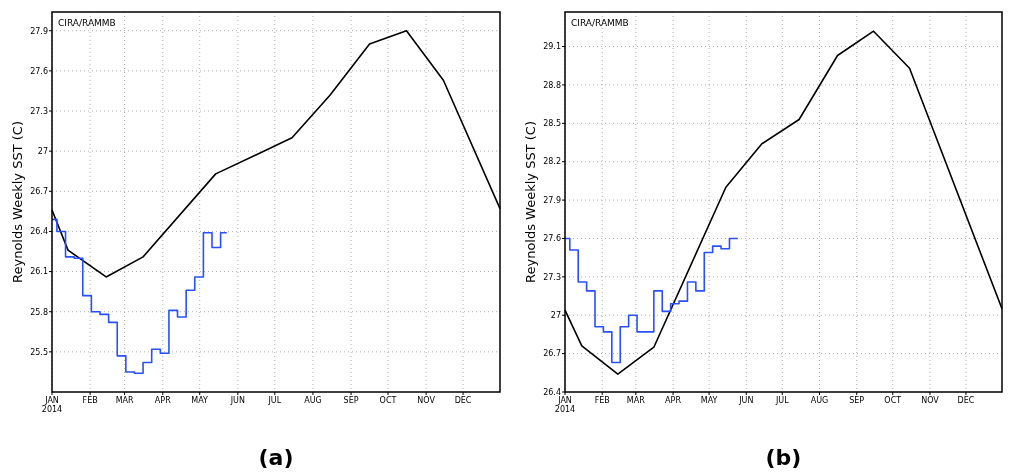 This screenshot has height=476, width=1012. What do you see at coordinates (39, 312) in the screenshot?
I see `y-tick-label: 25.8` at bounding box center [39, 312].